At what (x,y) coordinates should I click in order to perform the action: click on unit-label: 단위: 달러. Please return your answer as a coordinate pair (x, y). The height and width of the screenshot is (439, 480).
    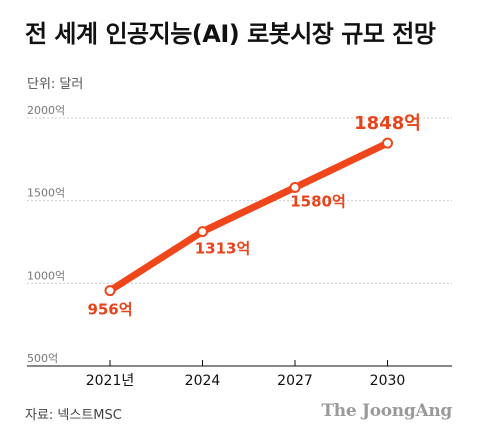
    Looking at the image, I should click on (55, 84).